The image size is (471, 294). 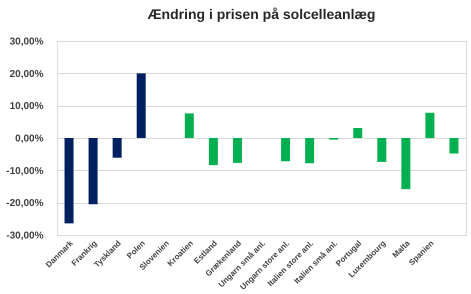 I want to click on y-tick-label: -10,00%, so click(x=25, y=171).